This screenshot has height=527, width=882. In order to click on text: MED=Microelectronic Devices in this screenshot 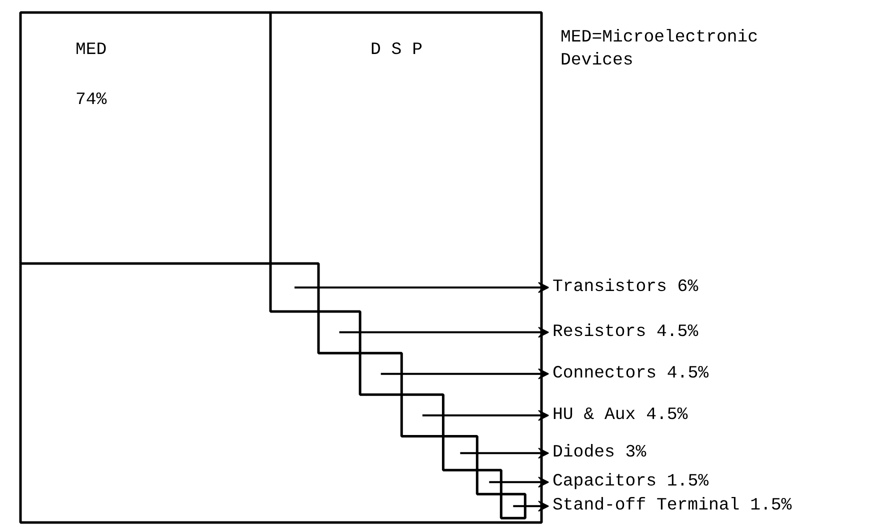, I will do `click(659, 49)`.